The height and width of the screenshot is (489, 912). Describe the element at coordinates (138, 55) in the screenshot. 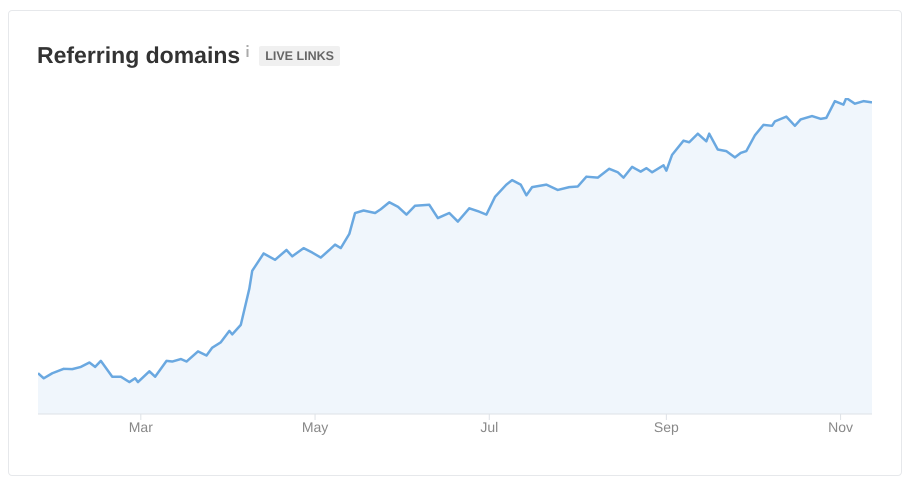

I see `chart-title: Referring domains` at that location.